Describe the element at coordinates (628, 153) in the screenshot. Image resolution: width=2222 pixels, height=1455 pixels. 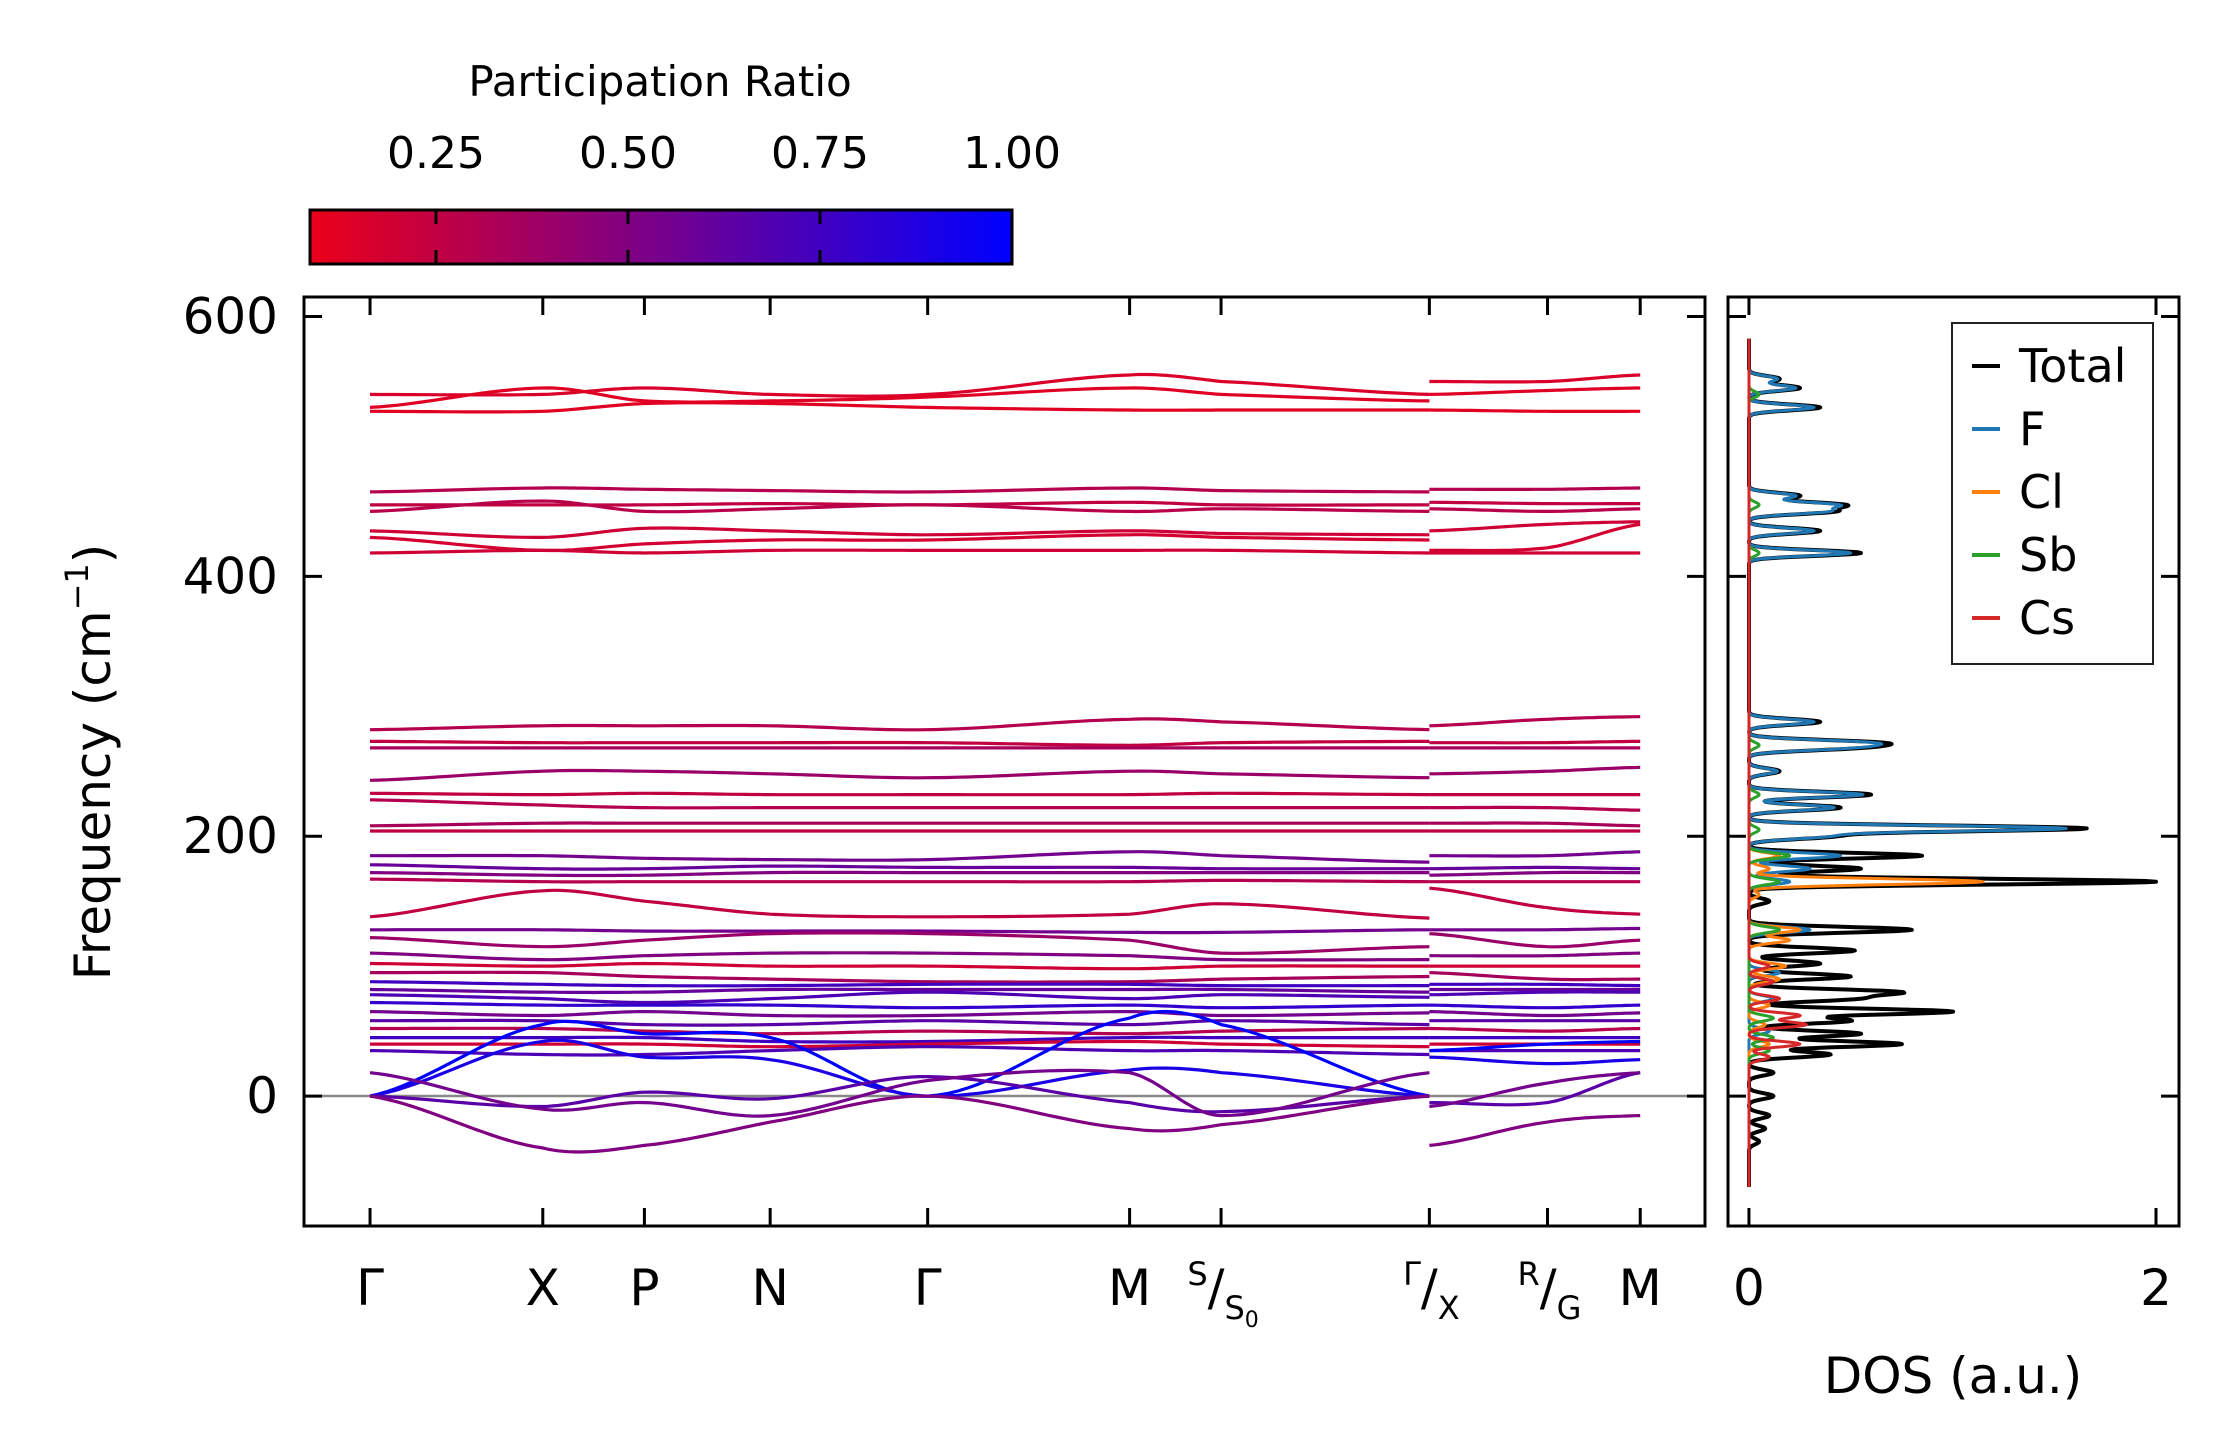
I see `colorbar-tick-label: 0.50` at that location.